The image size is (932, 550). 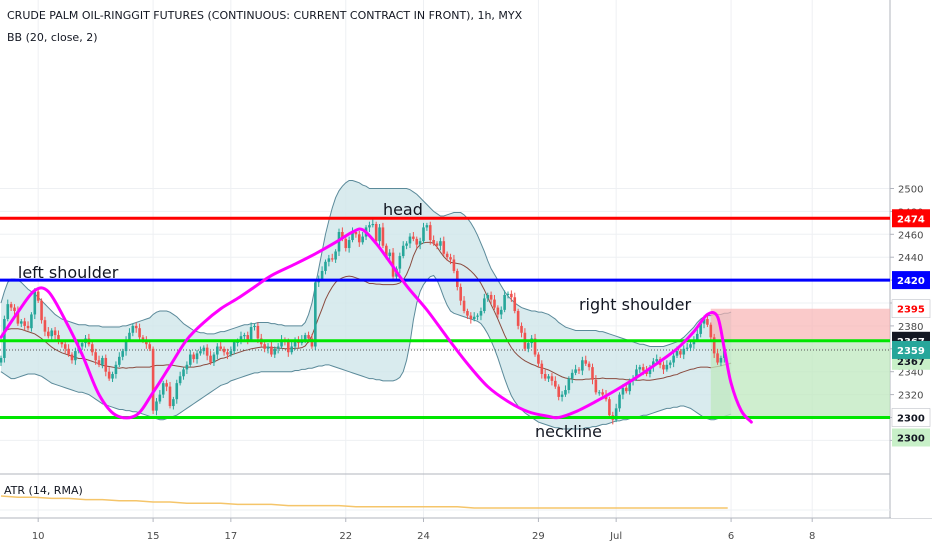 I want to click on take-profit-zone, so click(x=800, y=379).